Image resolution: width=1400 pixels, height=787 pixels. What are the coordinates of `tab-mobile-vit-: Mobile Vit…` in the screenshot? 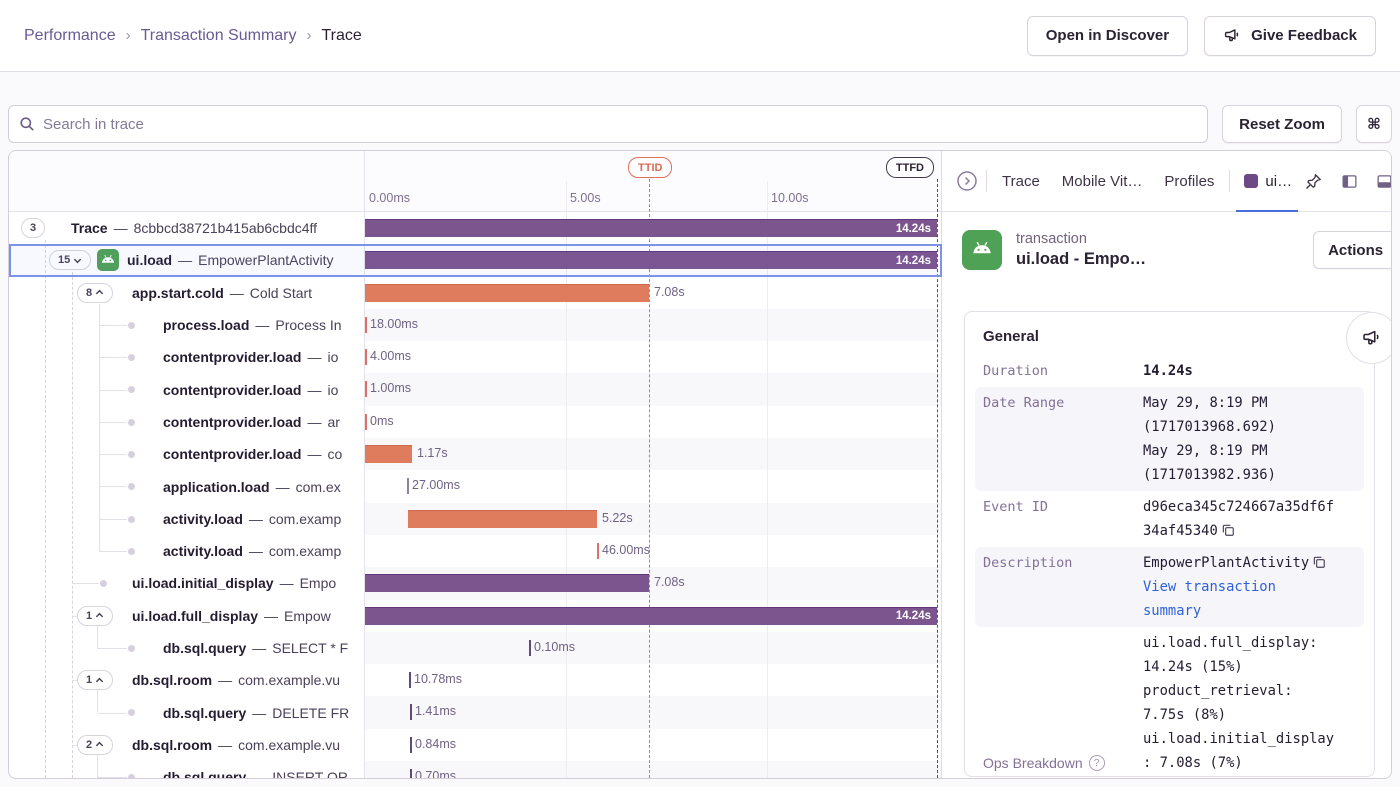 It's located at (1102, 181).